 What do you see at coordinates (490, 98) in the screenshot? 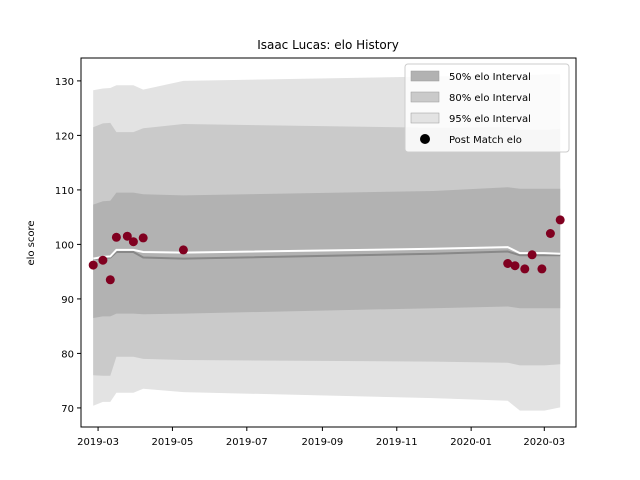
I see `legend-label: 80% elo Interval` at bounding box center [490, 98].